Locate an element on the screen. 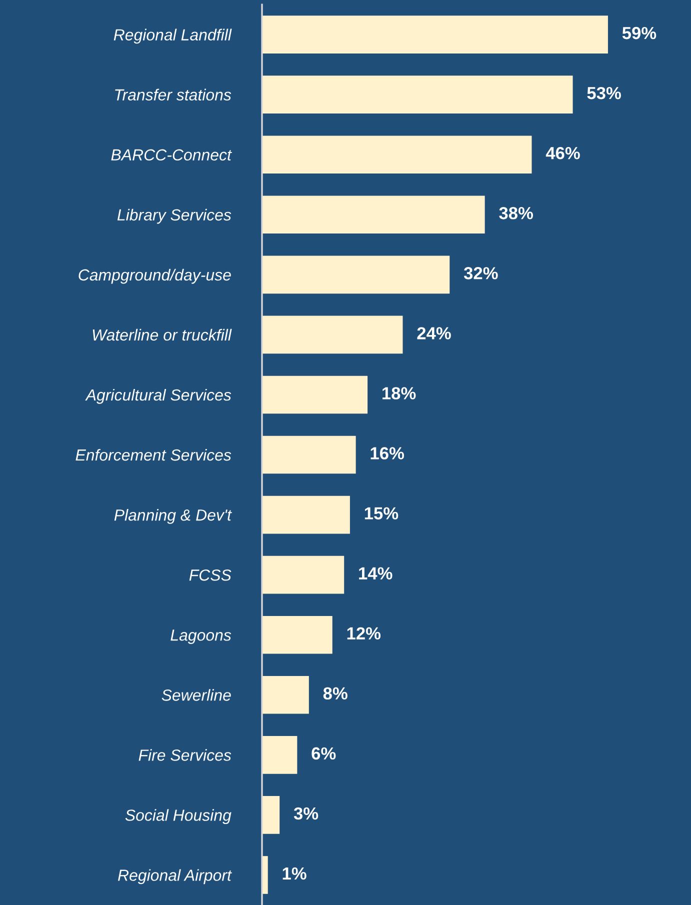 This screenshot has height=905, width=691. data-label: 16% is located at coordinates (387, 453).